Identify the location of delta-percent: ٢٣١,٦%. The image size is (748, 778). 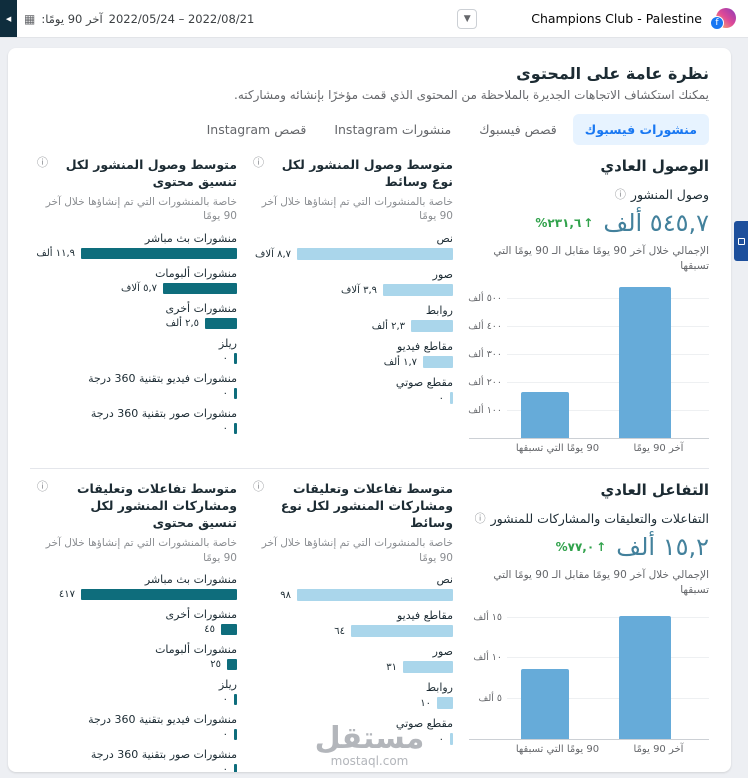
(558, 223).